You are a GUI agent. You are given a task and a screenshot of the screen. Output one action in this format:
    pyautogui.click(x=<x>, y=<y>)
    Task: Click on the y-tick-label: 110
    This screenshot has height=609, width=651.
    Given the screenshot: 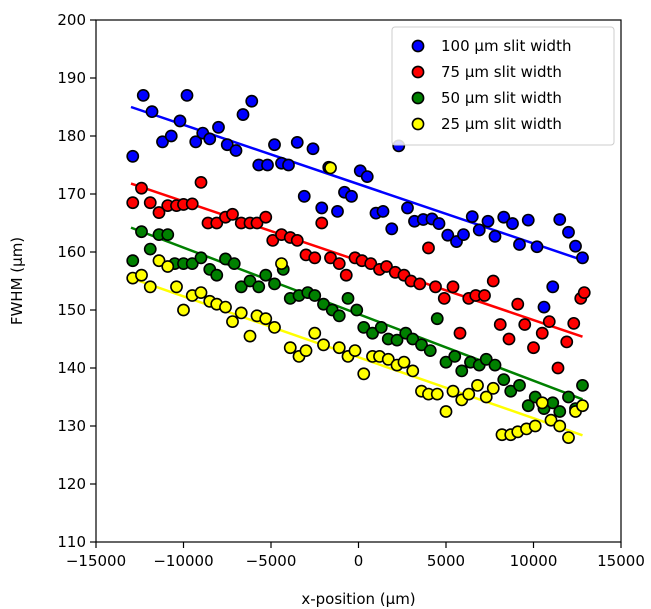 What is the action you would take?
    pyautogui.click(x=71, y=542)
    